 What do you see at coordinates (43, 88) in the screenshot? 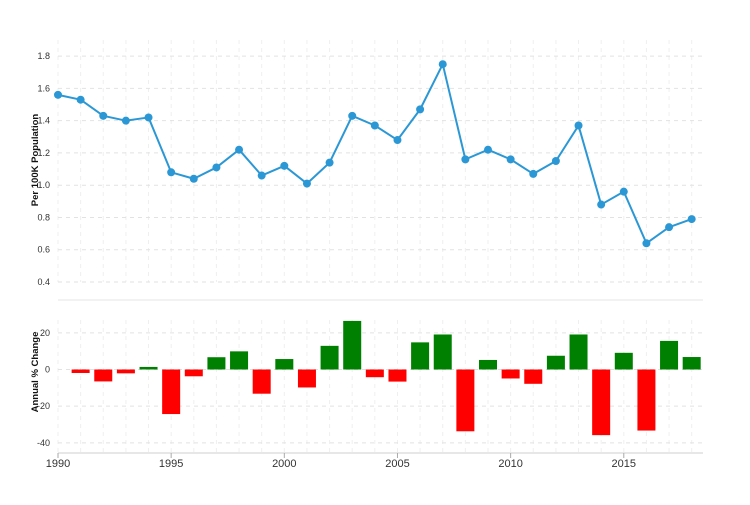
I see `top-y-tick-label: 1.6` at bounding box center [43, 88].